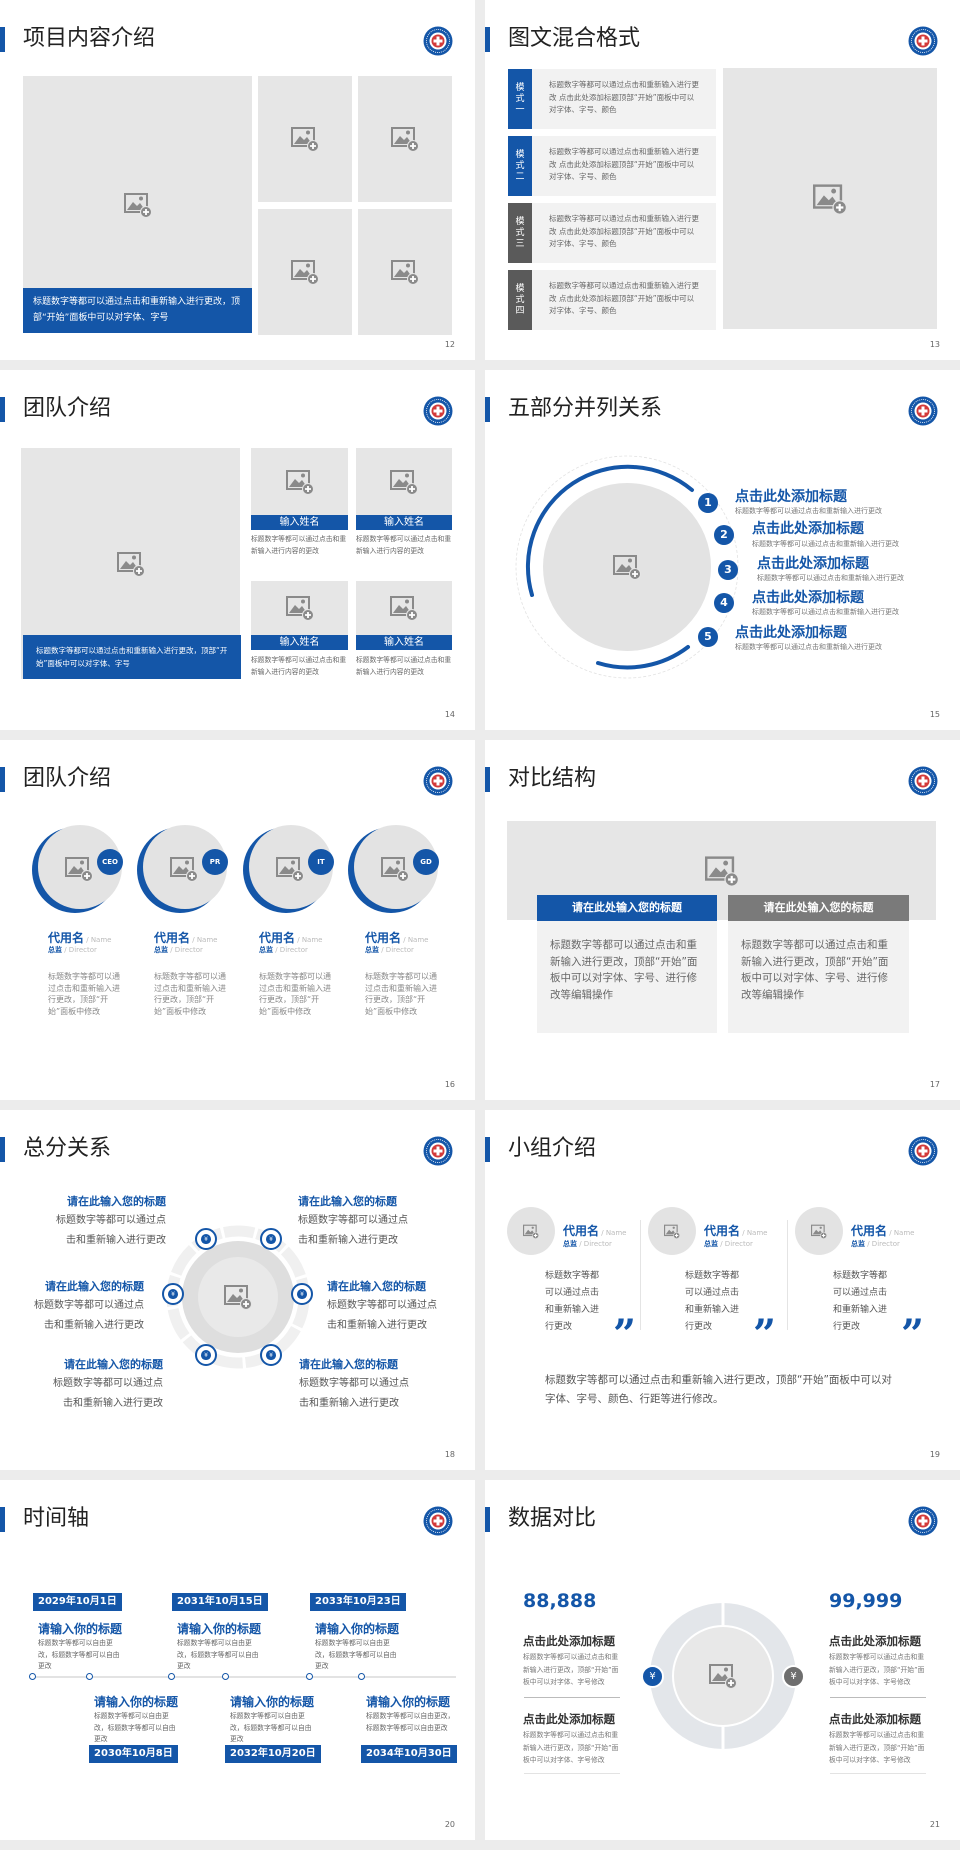  What do you see at coordinates (409, 1754) in the screenshot?
I see `event-date: 2034年10月30日` at bounding box center [409, 1754].